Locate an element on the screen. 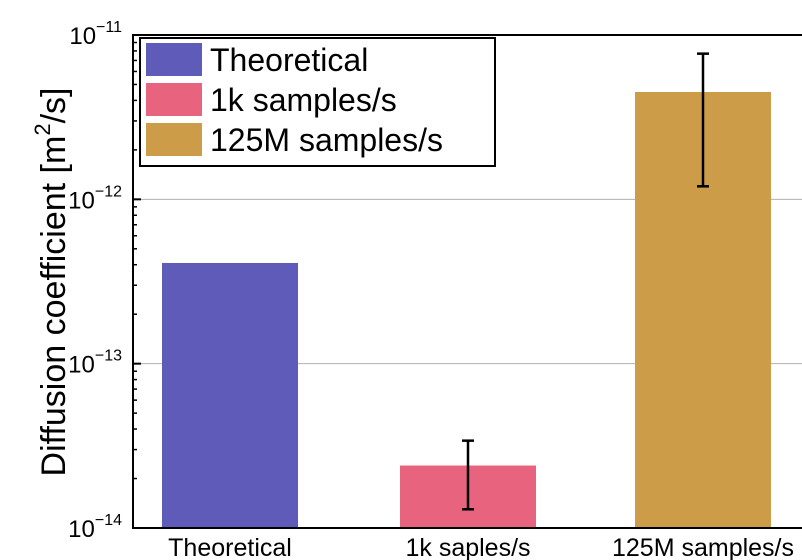 This screenshot has width=802, height=560. y-tick-label: 10−14 is located at coordinates (95, 527).